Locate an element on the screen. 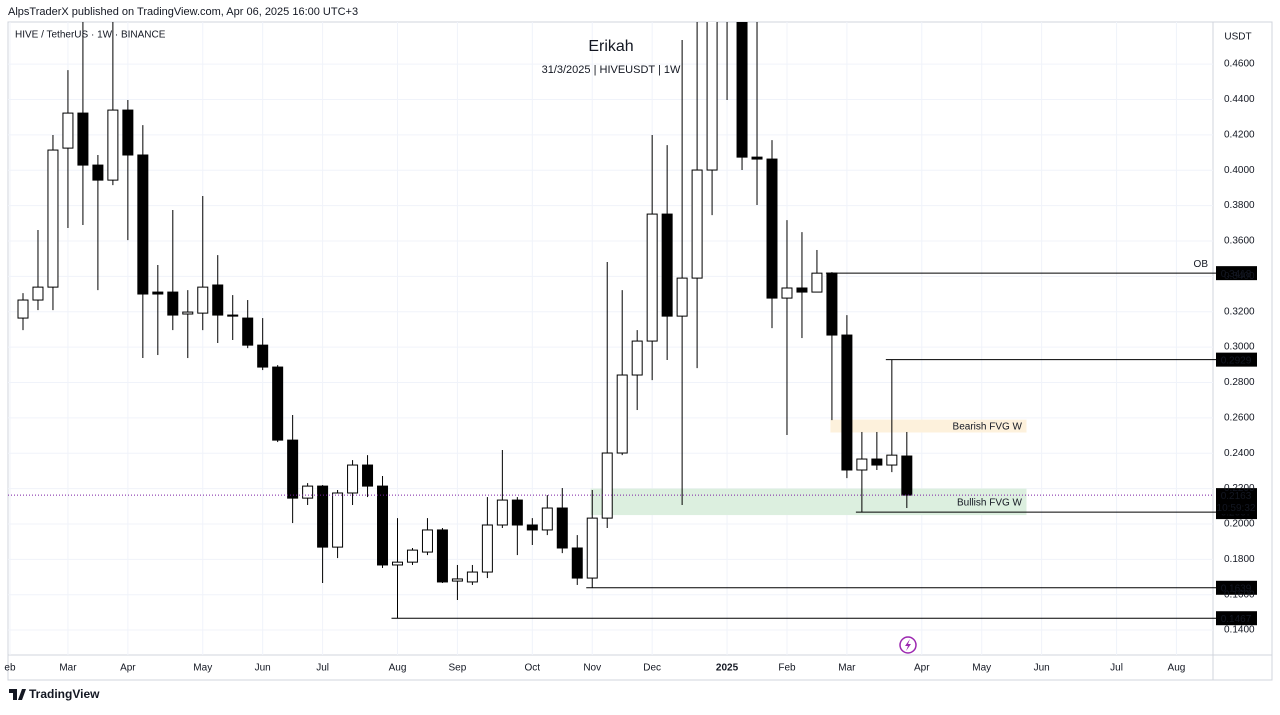  x-tick-label: eb is located at coordinates (10, 668).